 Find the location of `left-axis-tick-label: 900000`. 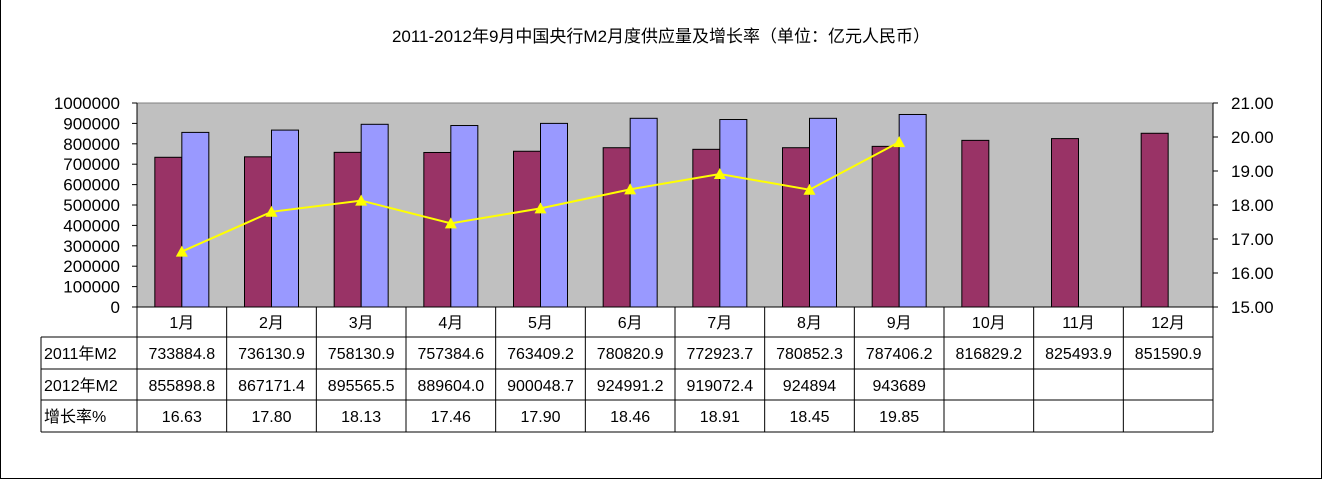

left-axis-tick-label: 900000 is located at coordinates (91, 123).